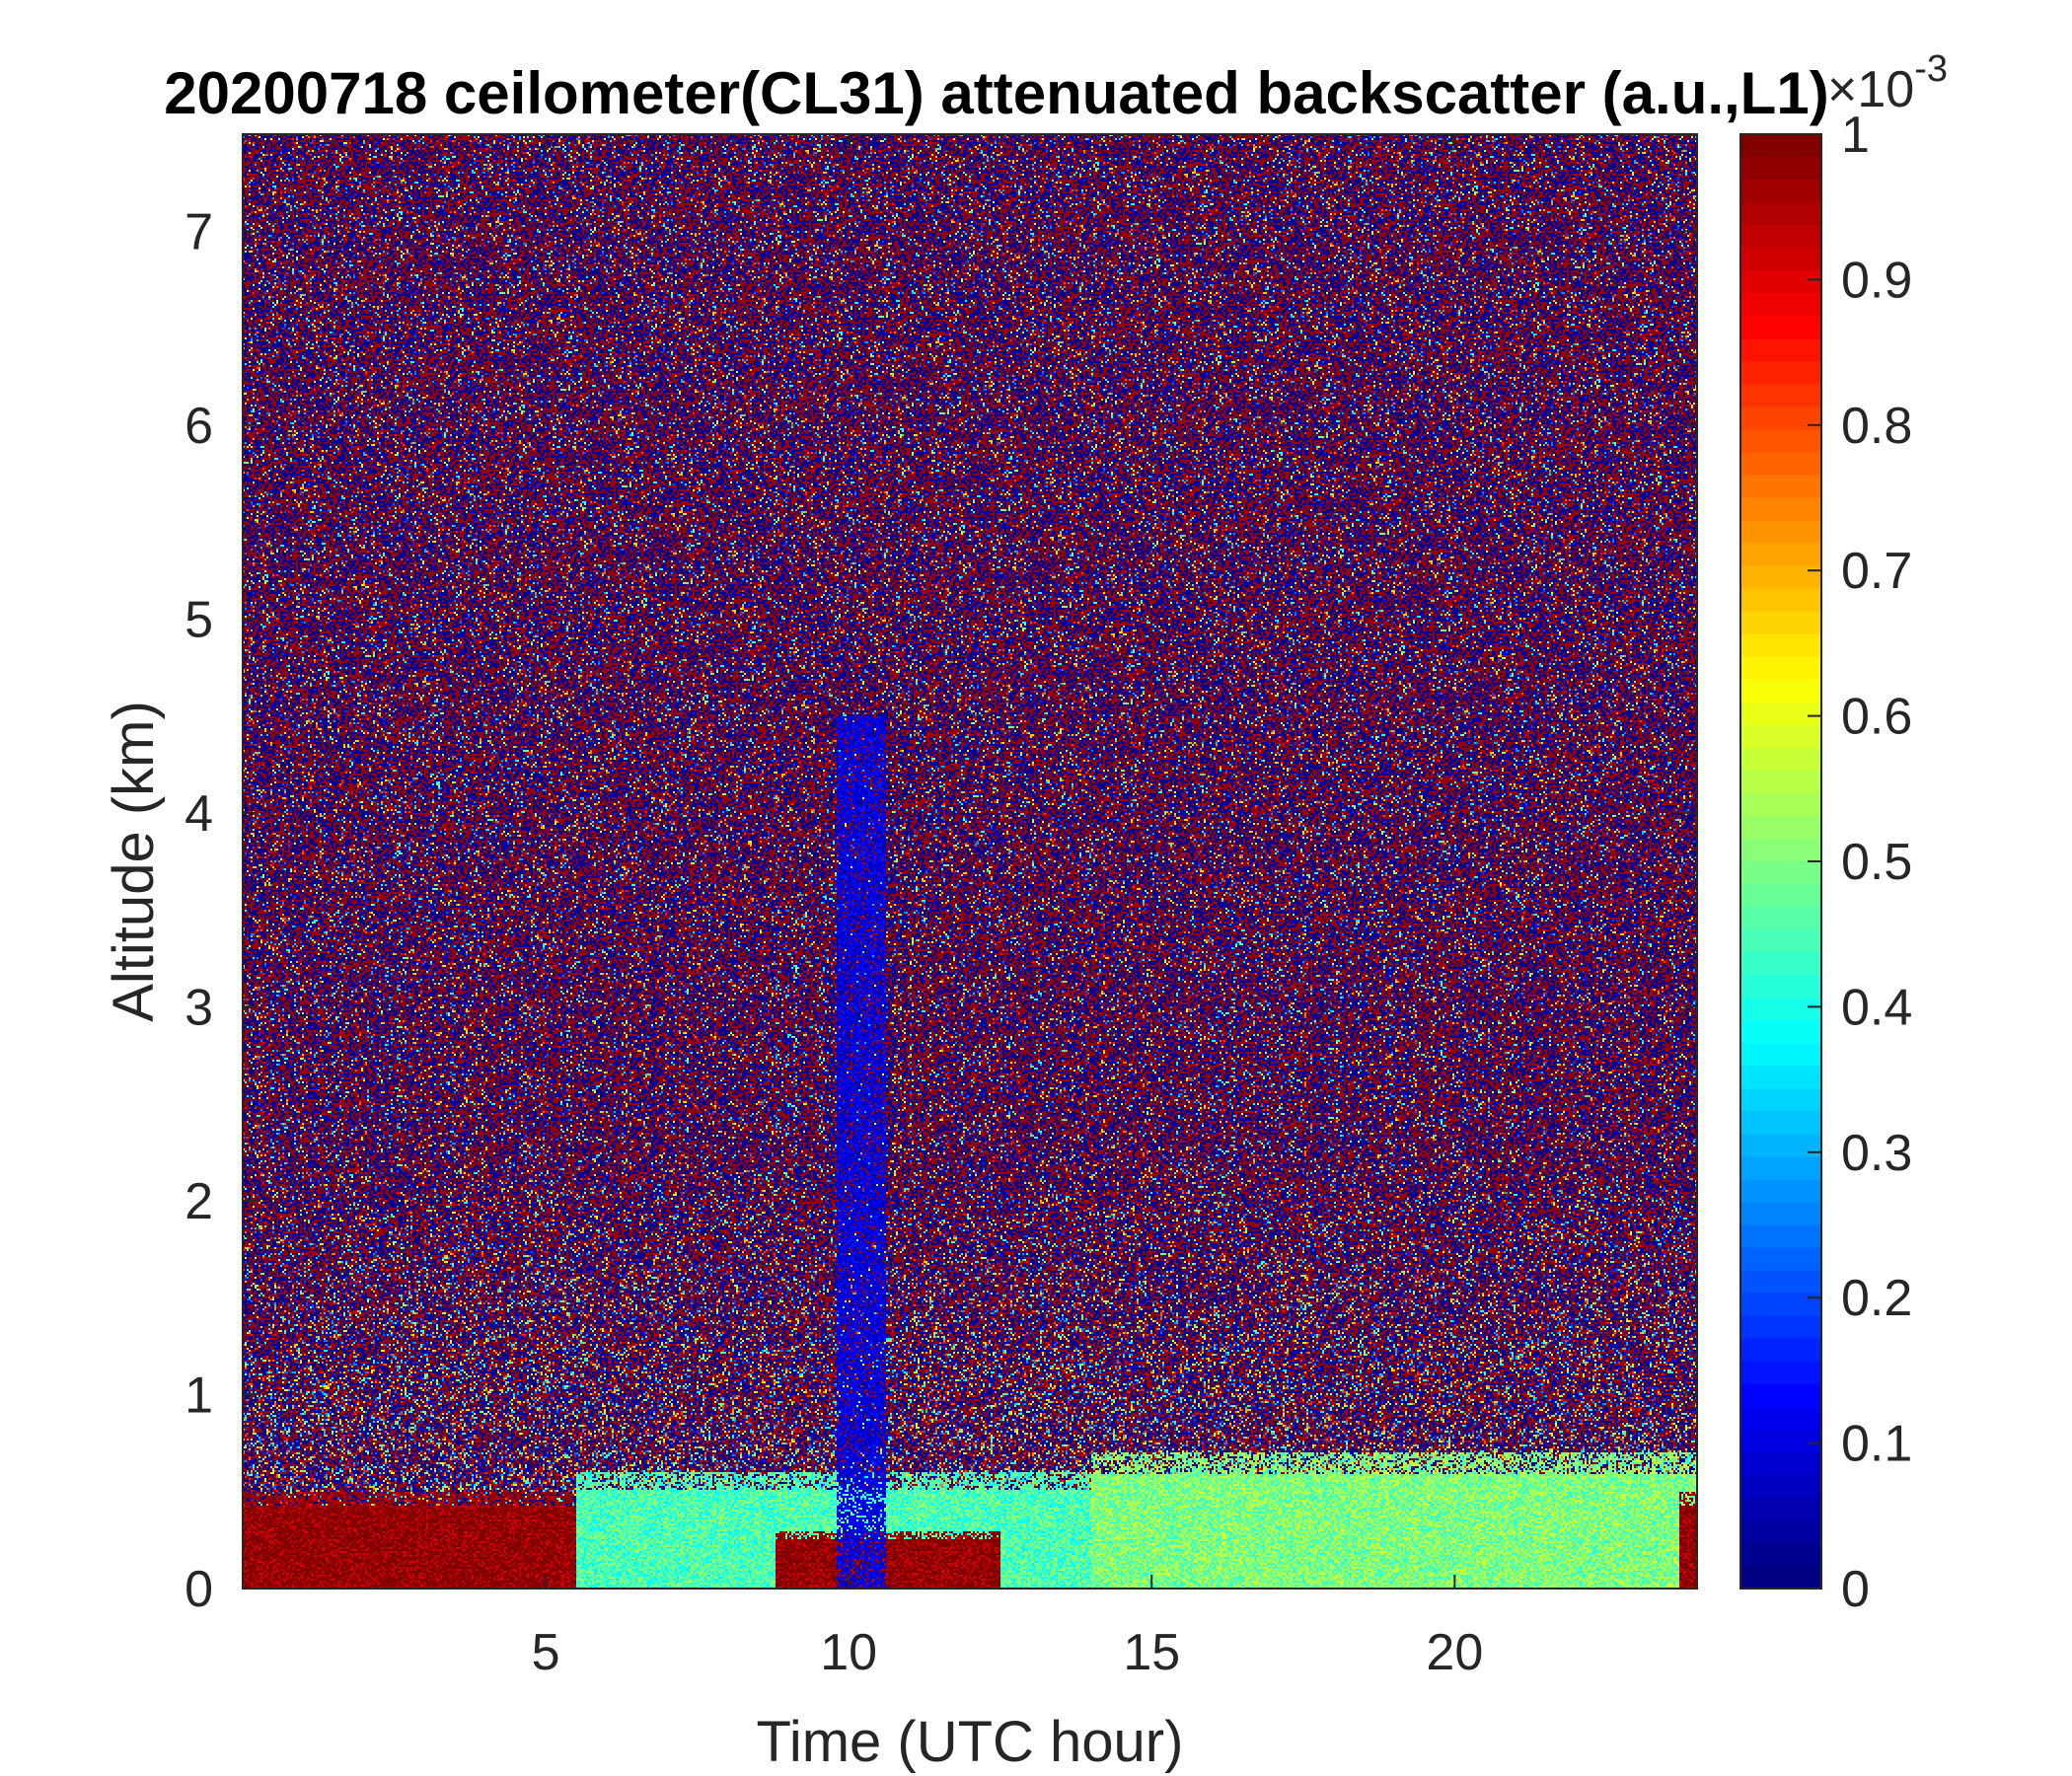  What do you see at coordinates (849, 1653) in the screenshot?
I see `x-tick-label: 10` at bounding box center [849, 1653].